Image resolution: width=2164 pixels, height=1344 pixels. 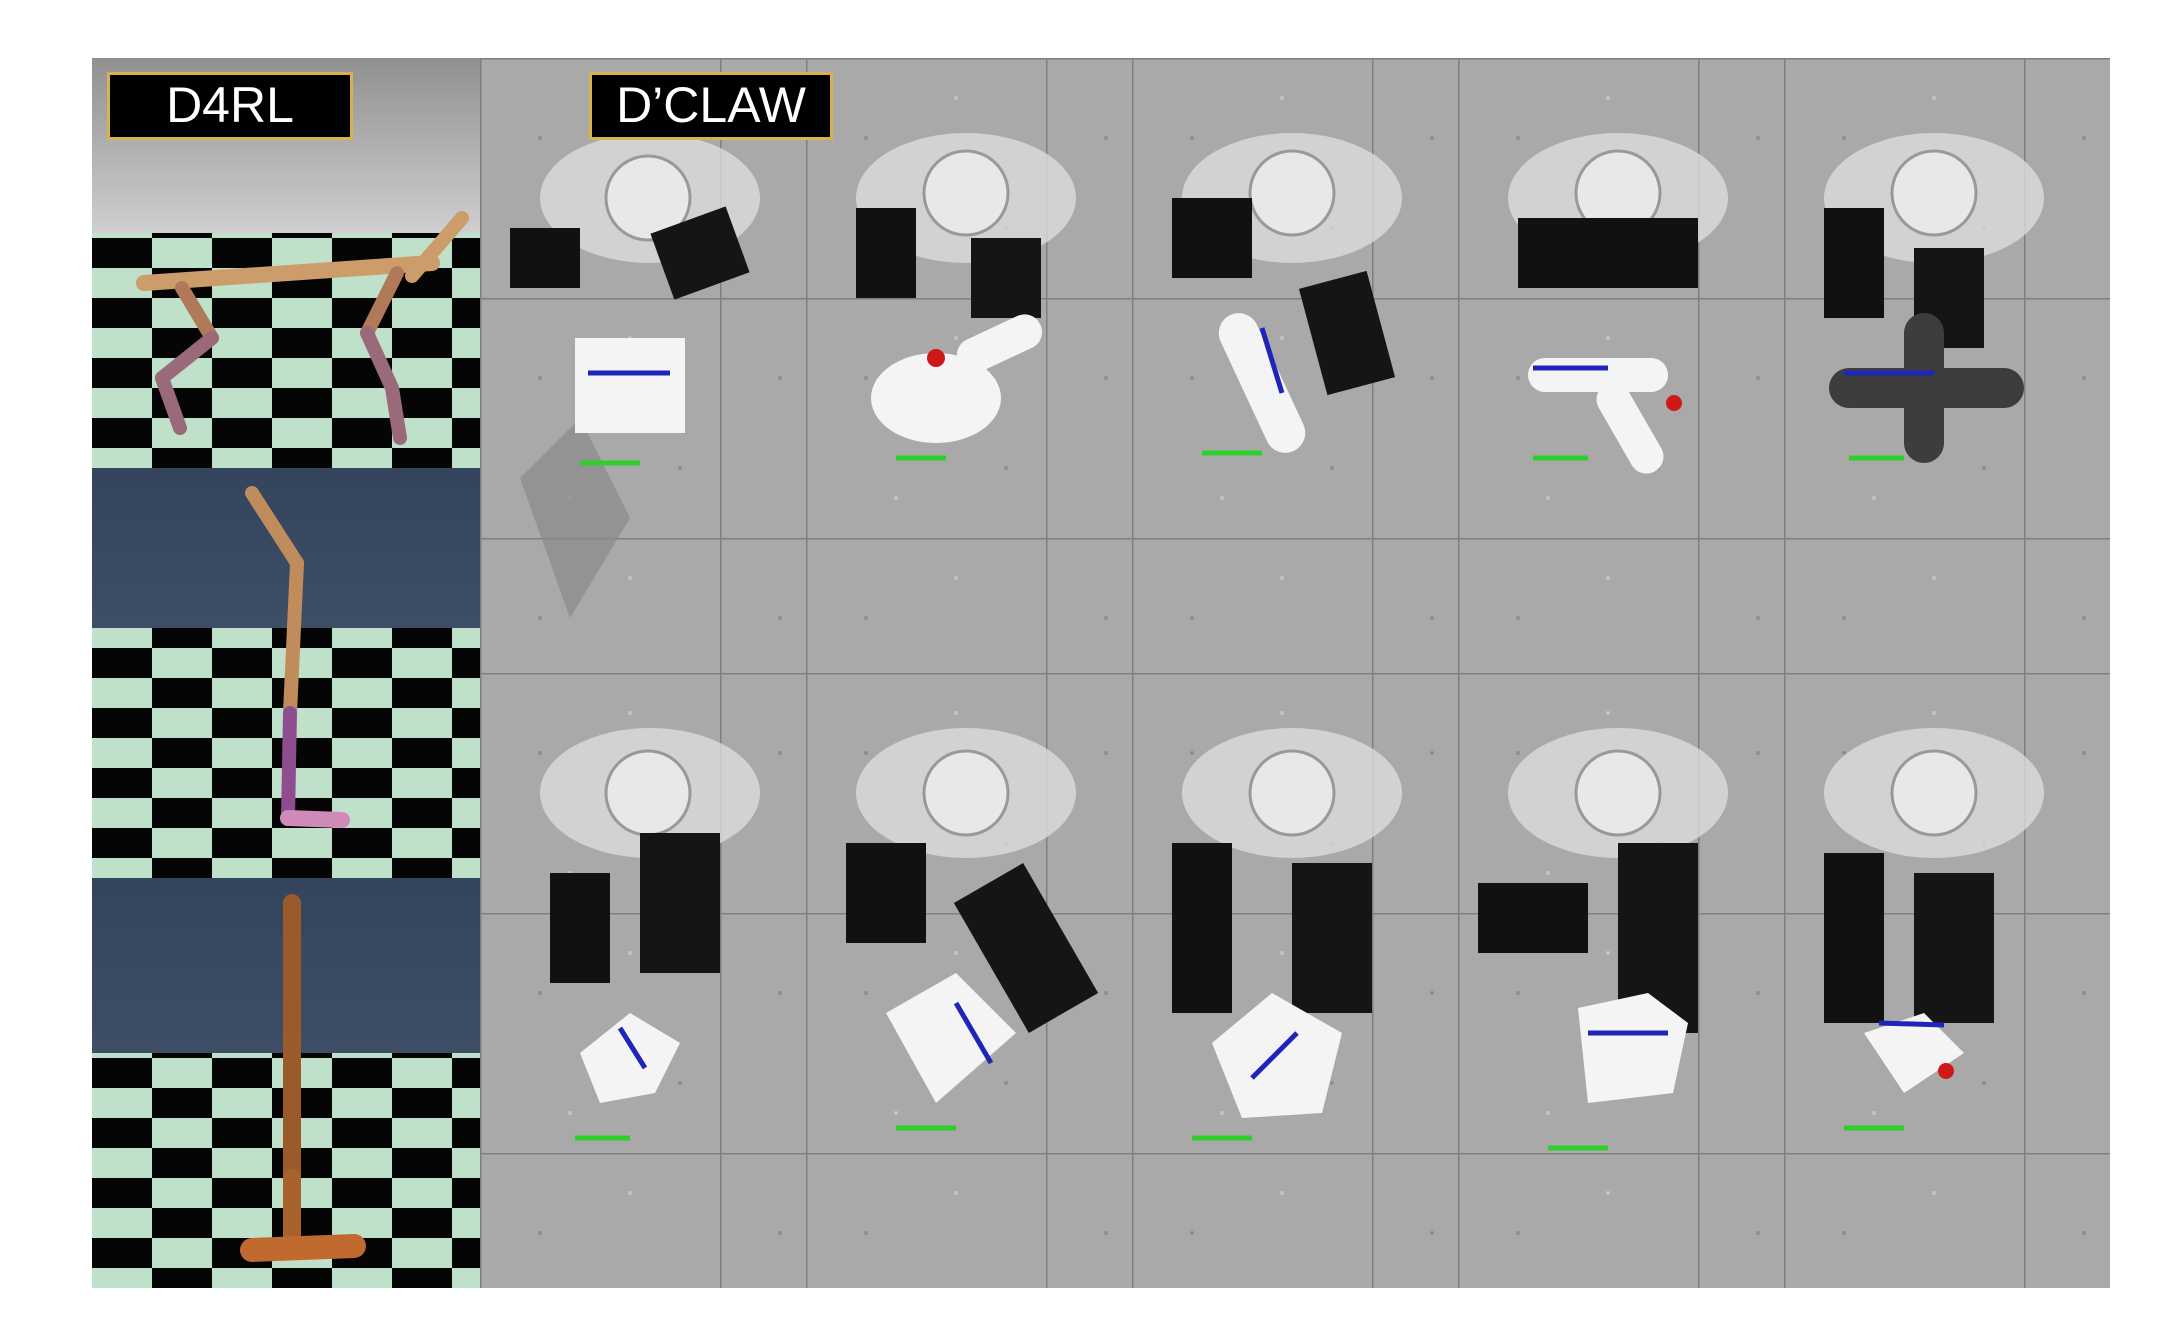 I want to click on dclaw-cell-r2c3, so click(x=1295, y=980).